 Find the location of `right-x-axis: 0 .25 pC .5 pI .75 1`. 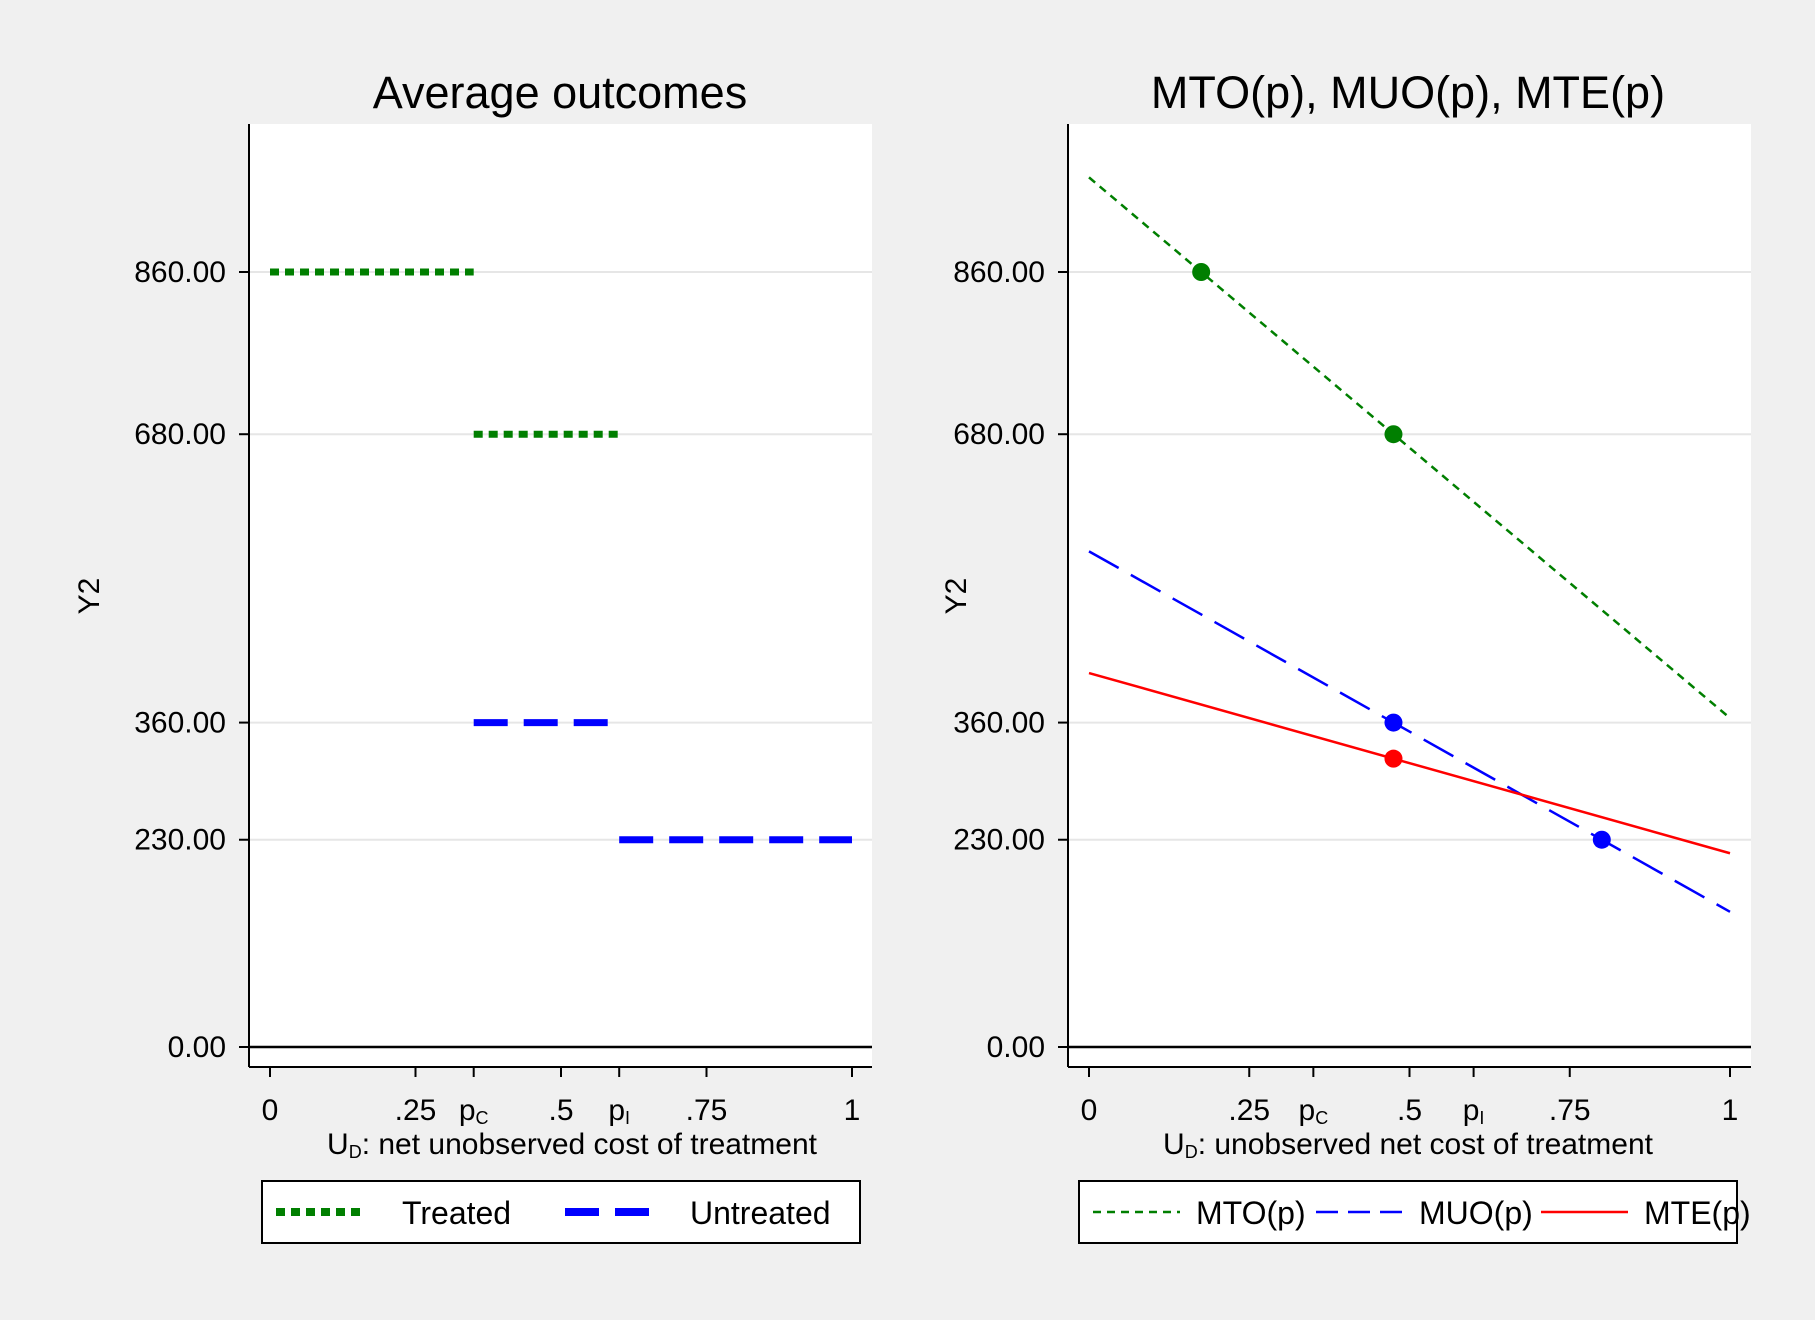

right-x-axis: 0 .25 pC .5 pI .75 1 is located at coordinates (1409, 1097).